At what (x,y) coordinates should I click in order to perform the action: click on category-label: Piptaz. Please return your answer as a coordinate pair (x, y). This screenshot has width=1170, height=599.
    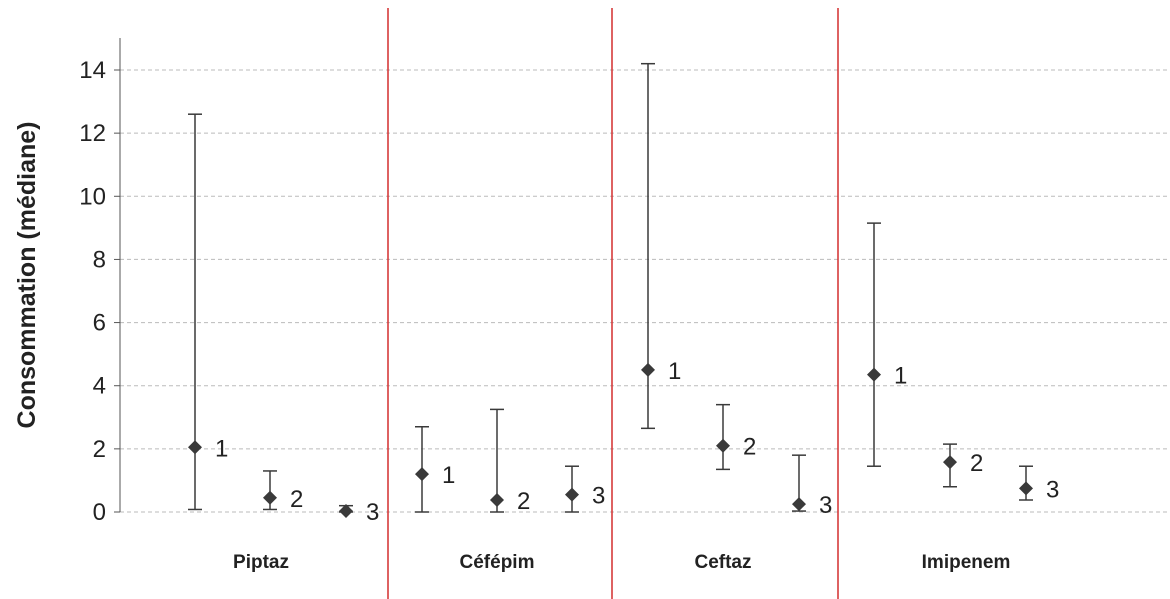
    Looking at the image, I should click on (261, 562).